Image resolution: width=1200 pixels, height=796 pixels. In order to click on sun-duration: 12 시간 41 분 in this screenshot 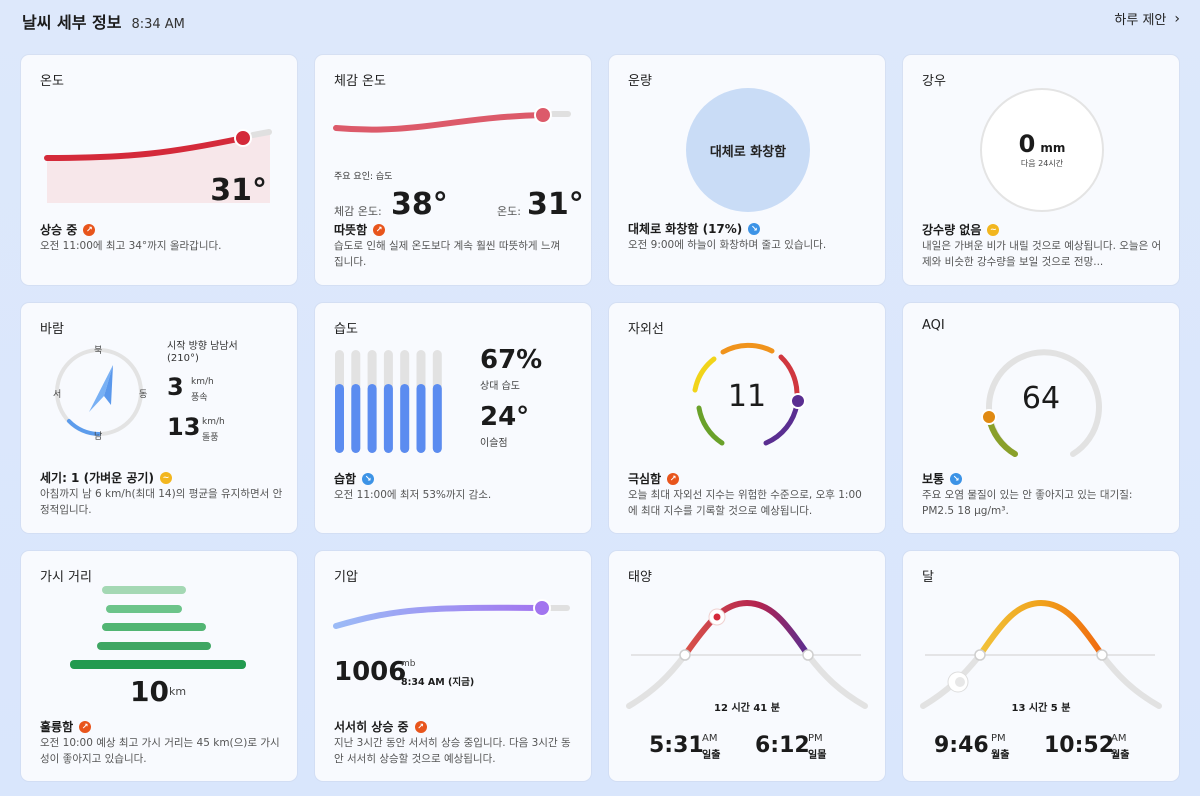, I will do `click(747, 708)`.